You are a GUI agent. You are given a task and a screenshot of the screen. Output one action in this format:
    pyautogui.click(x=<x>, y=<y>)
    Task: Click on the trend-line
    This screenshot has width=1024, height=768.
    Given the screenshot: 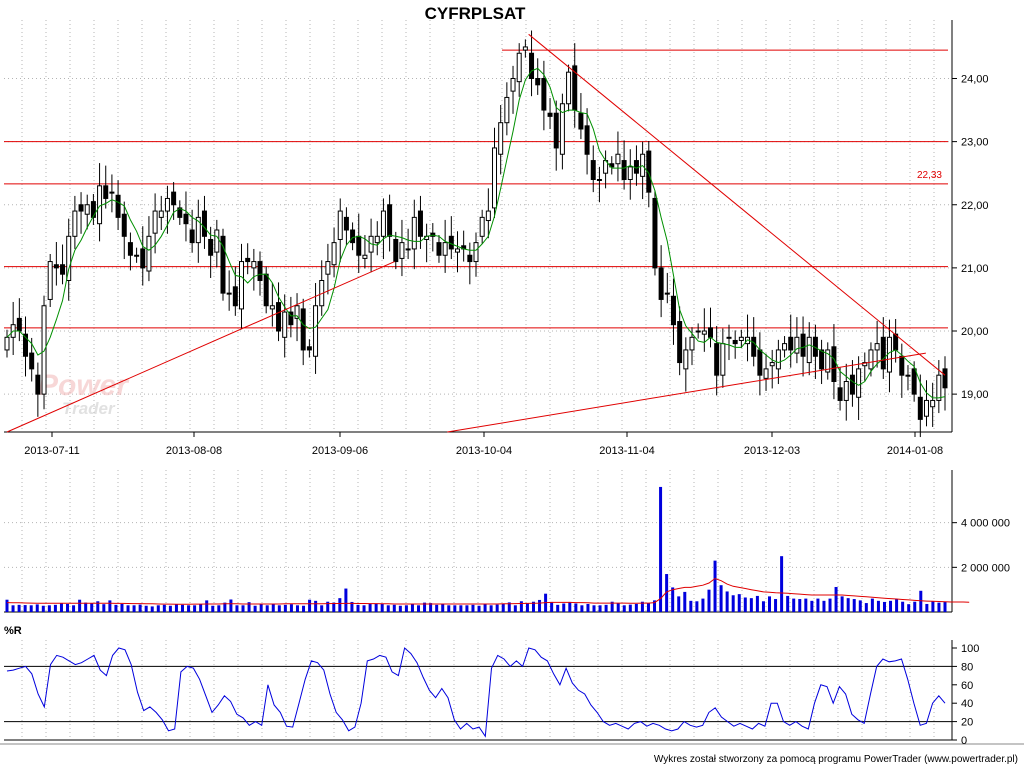 What is the action you would take?
    pyautogui.click(x=686, y=392)
    